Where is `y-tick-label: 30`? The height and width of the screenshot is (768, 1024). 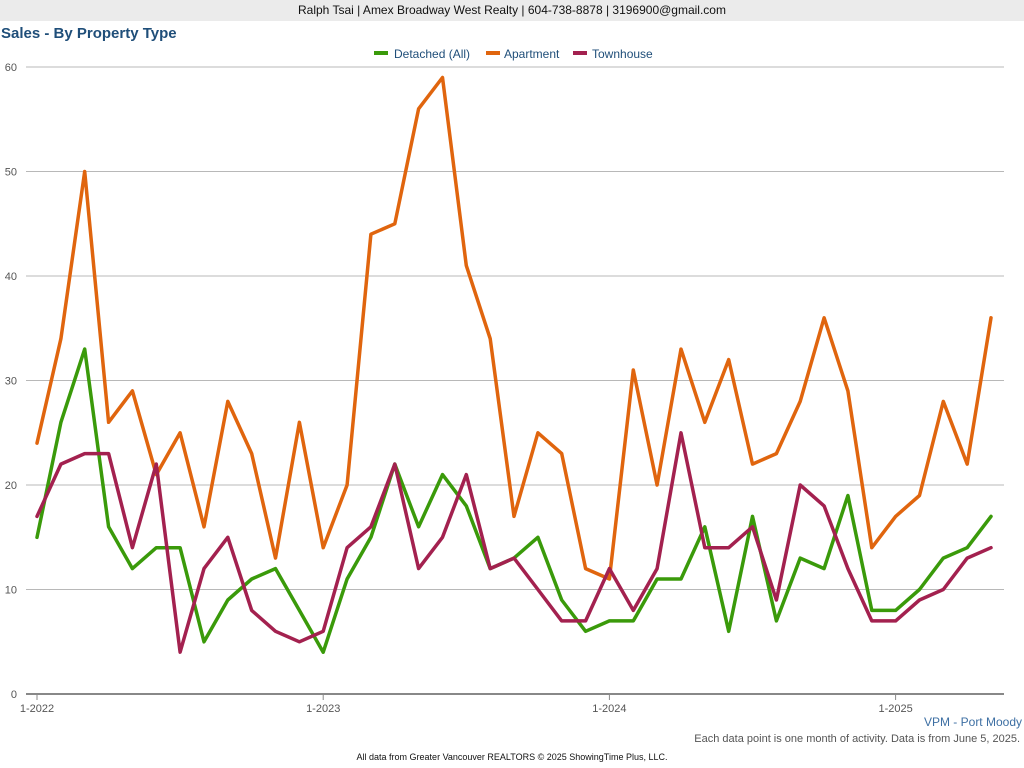 y-tick-label: 30 is located at coordinates (11, 382).